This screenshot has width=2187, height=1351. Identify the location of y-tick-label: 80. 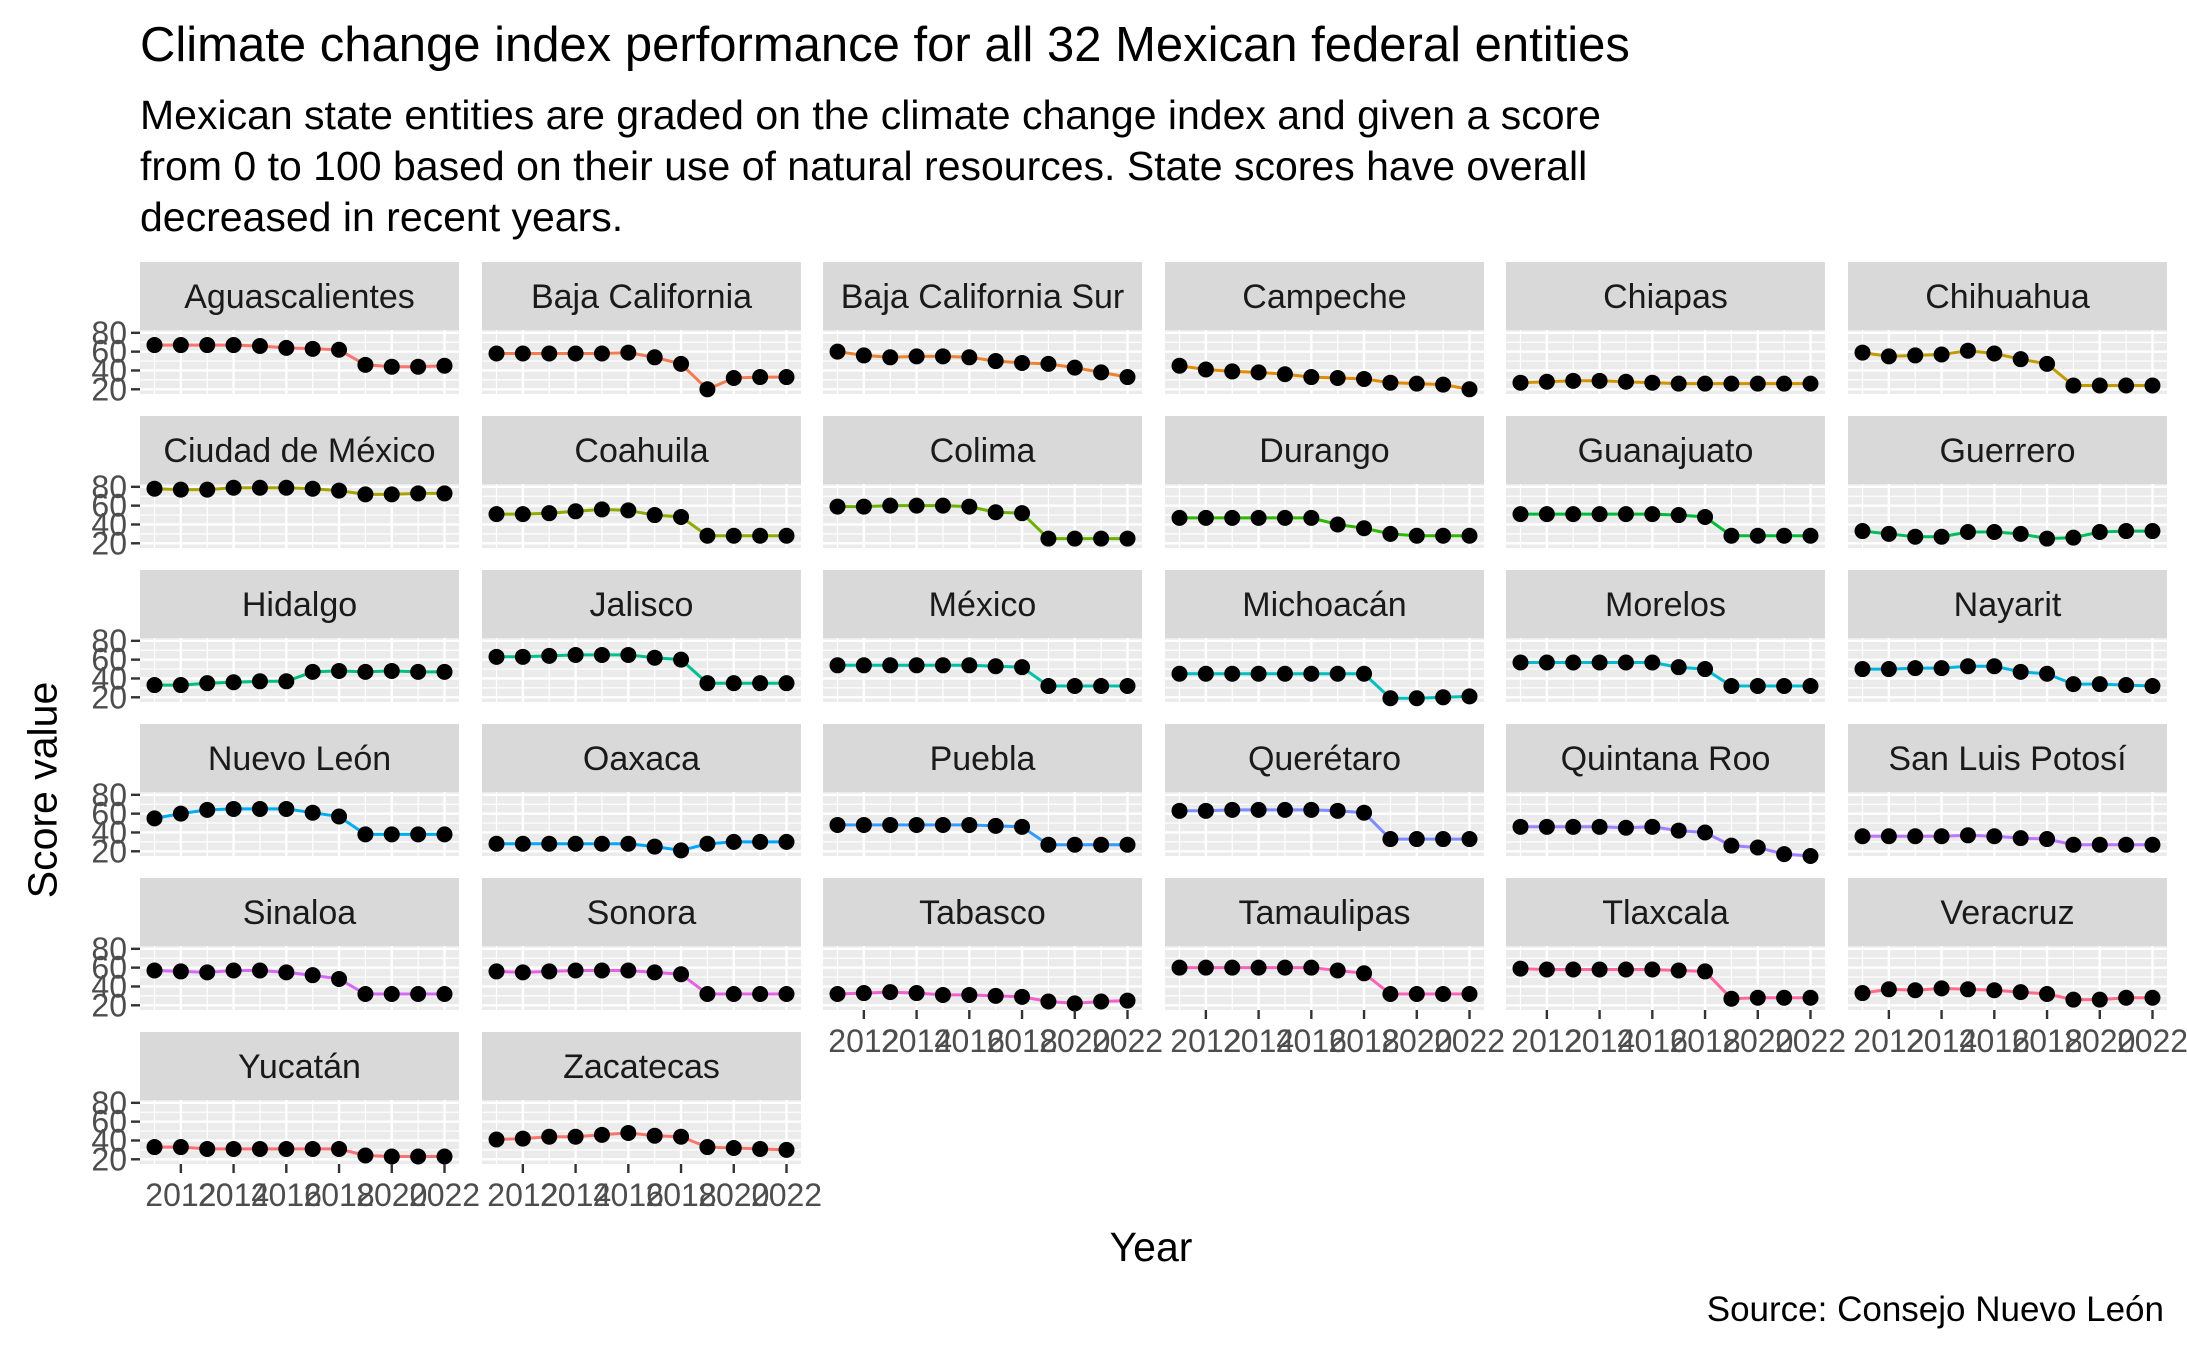
(109, 949).